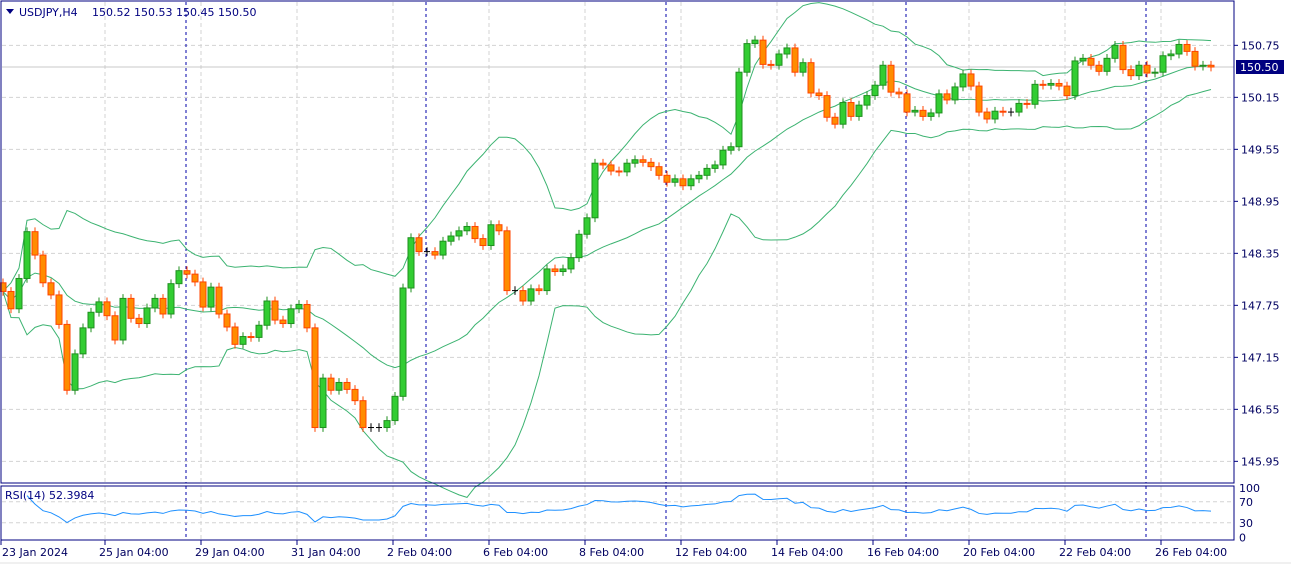  What do you see at coordinates (174, 12) in the screenshot?
I see `ohlc-readout: 150.52 150.53 150.45 150.50` at bounding box center [174, 12].